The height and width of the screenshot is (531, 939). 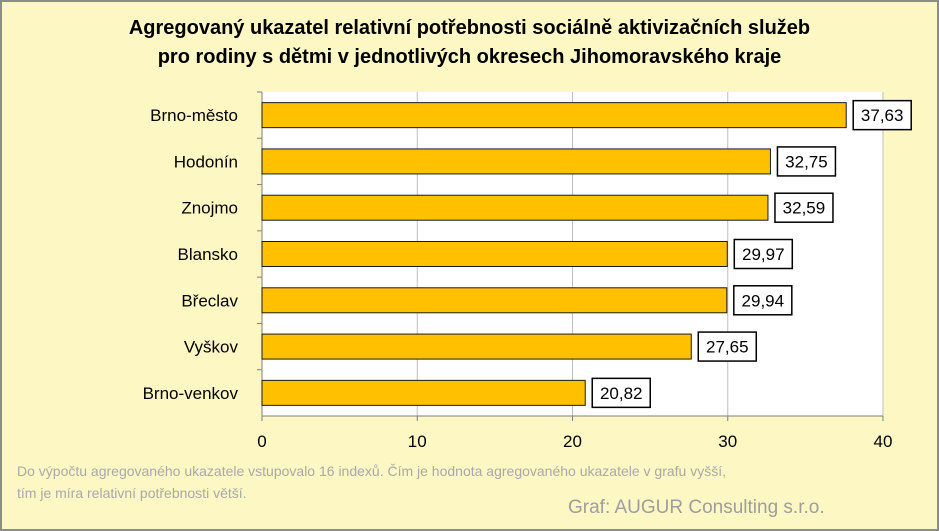 I want to click on y-category-label: Znojmo, so click(x=209, y=208).